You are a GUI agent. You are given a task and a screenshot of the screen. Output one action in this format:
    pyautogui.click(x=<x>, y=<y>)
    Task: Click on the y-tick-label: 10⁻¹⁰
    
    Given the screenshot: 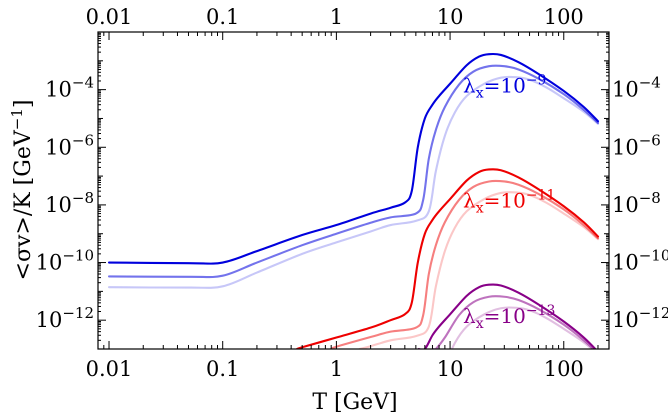 What is the action you would take?
    pyautogui.click(x=65, y=261)
    